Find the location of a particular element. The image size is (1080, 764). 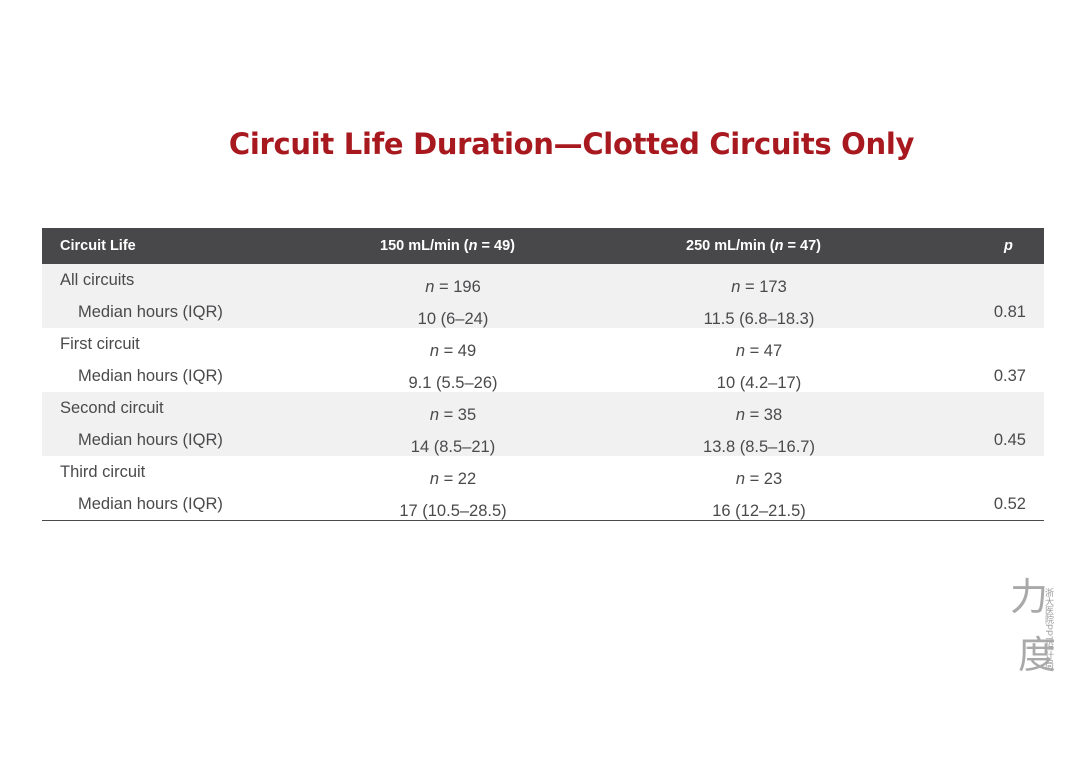

table-row: Third circuit n = 22 n = 23 is located at coordinates (543, 472).